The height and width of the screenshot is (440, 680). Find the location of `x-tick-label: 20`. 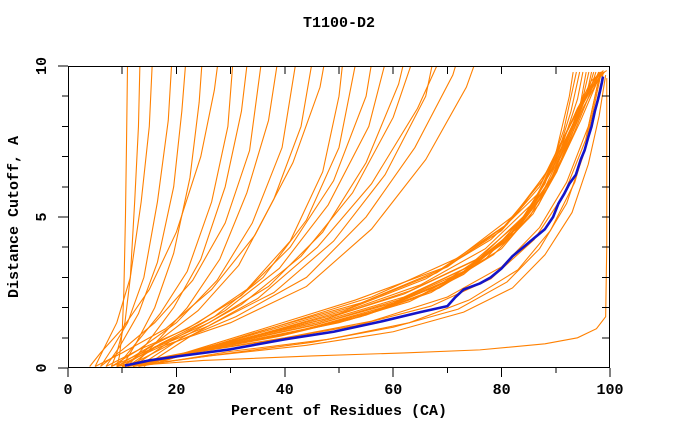

x-tick-label: 20 is located at coordinates (176, 390).